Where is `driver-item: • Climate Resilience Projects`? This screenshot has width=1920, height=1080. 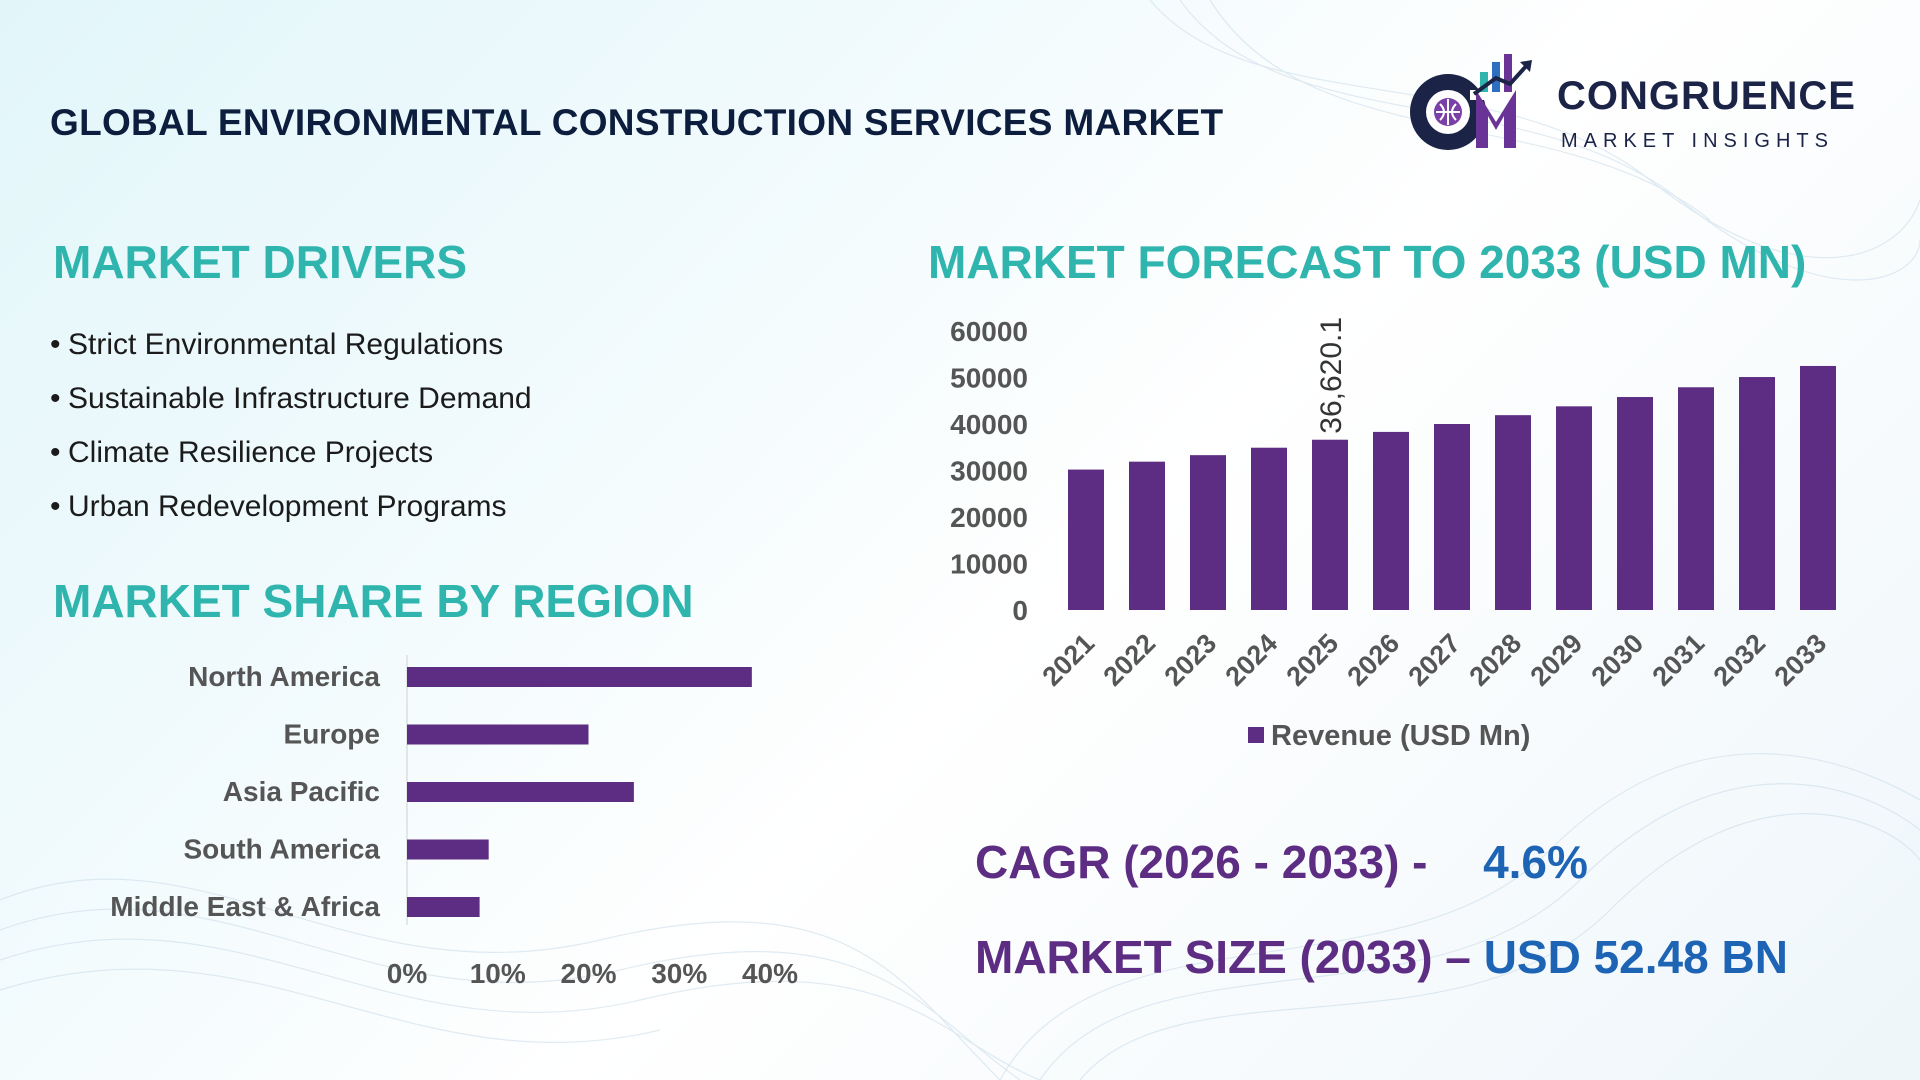
driver-item: • Climate Resilience Projects is located at coordinates (291, 460).